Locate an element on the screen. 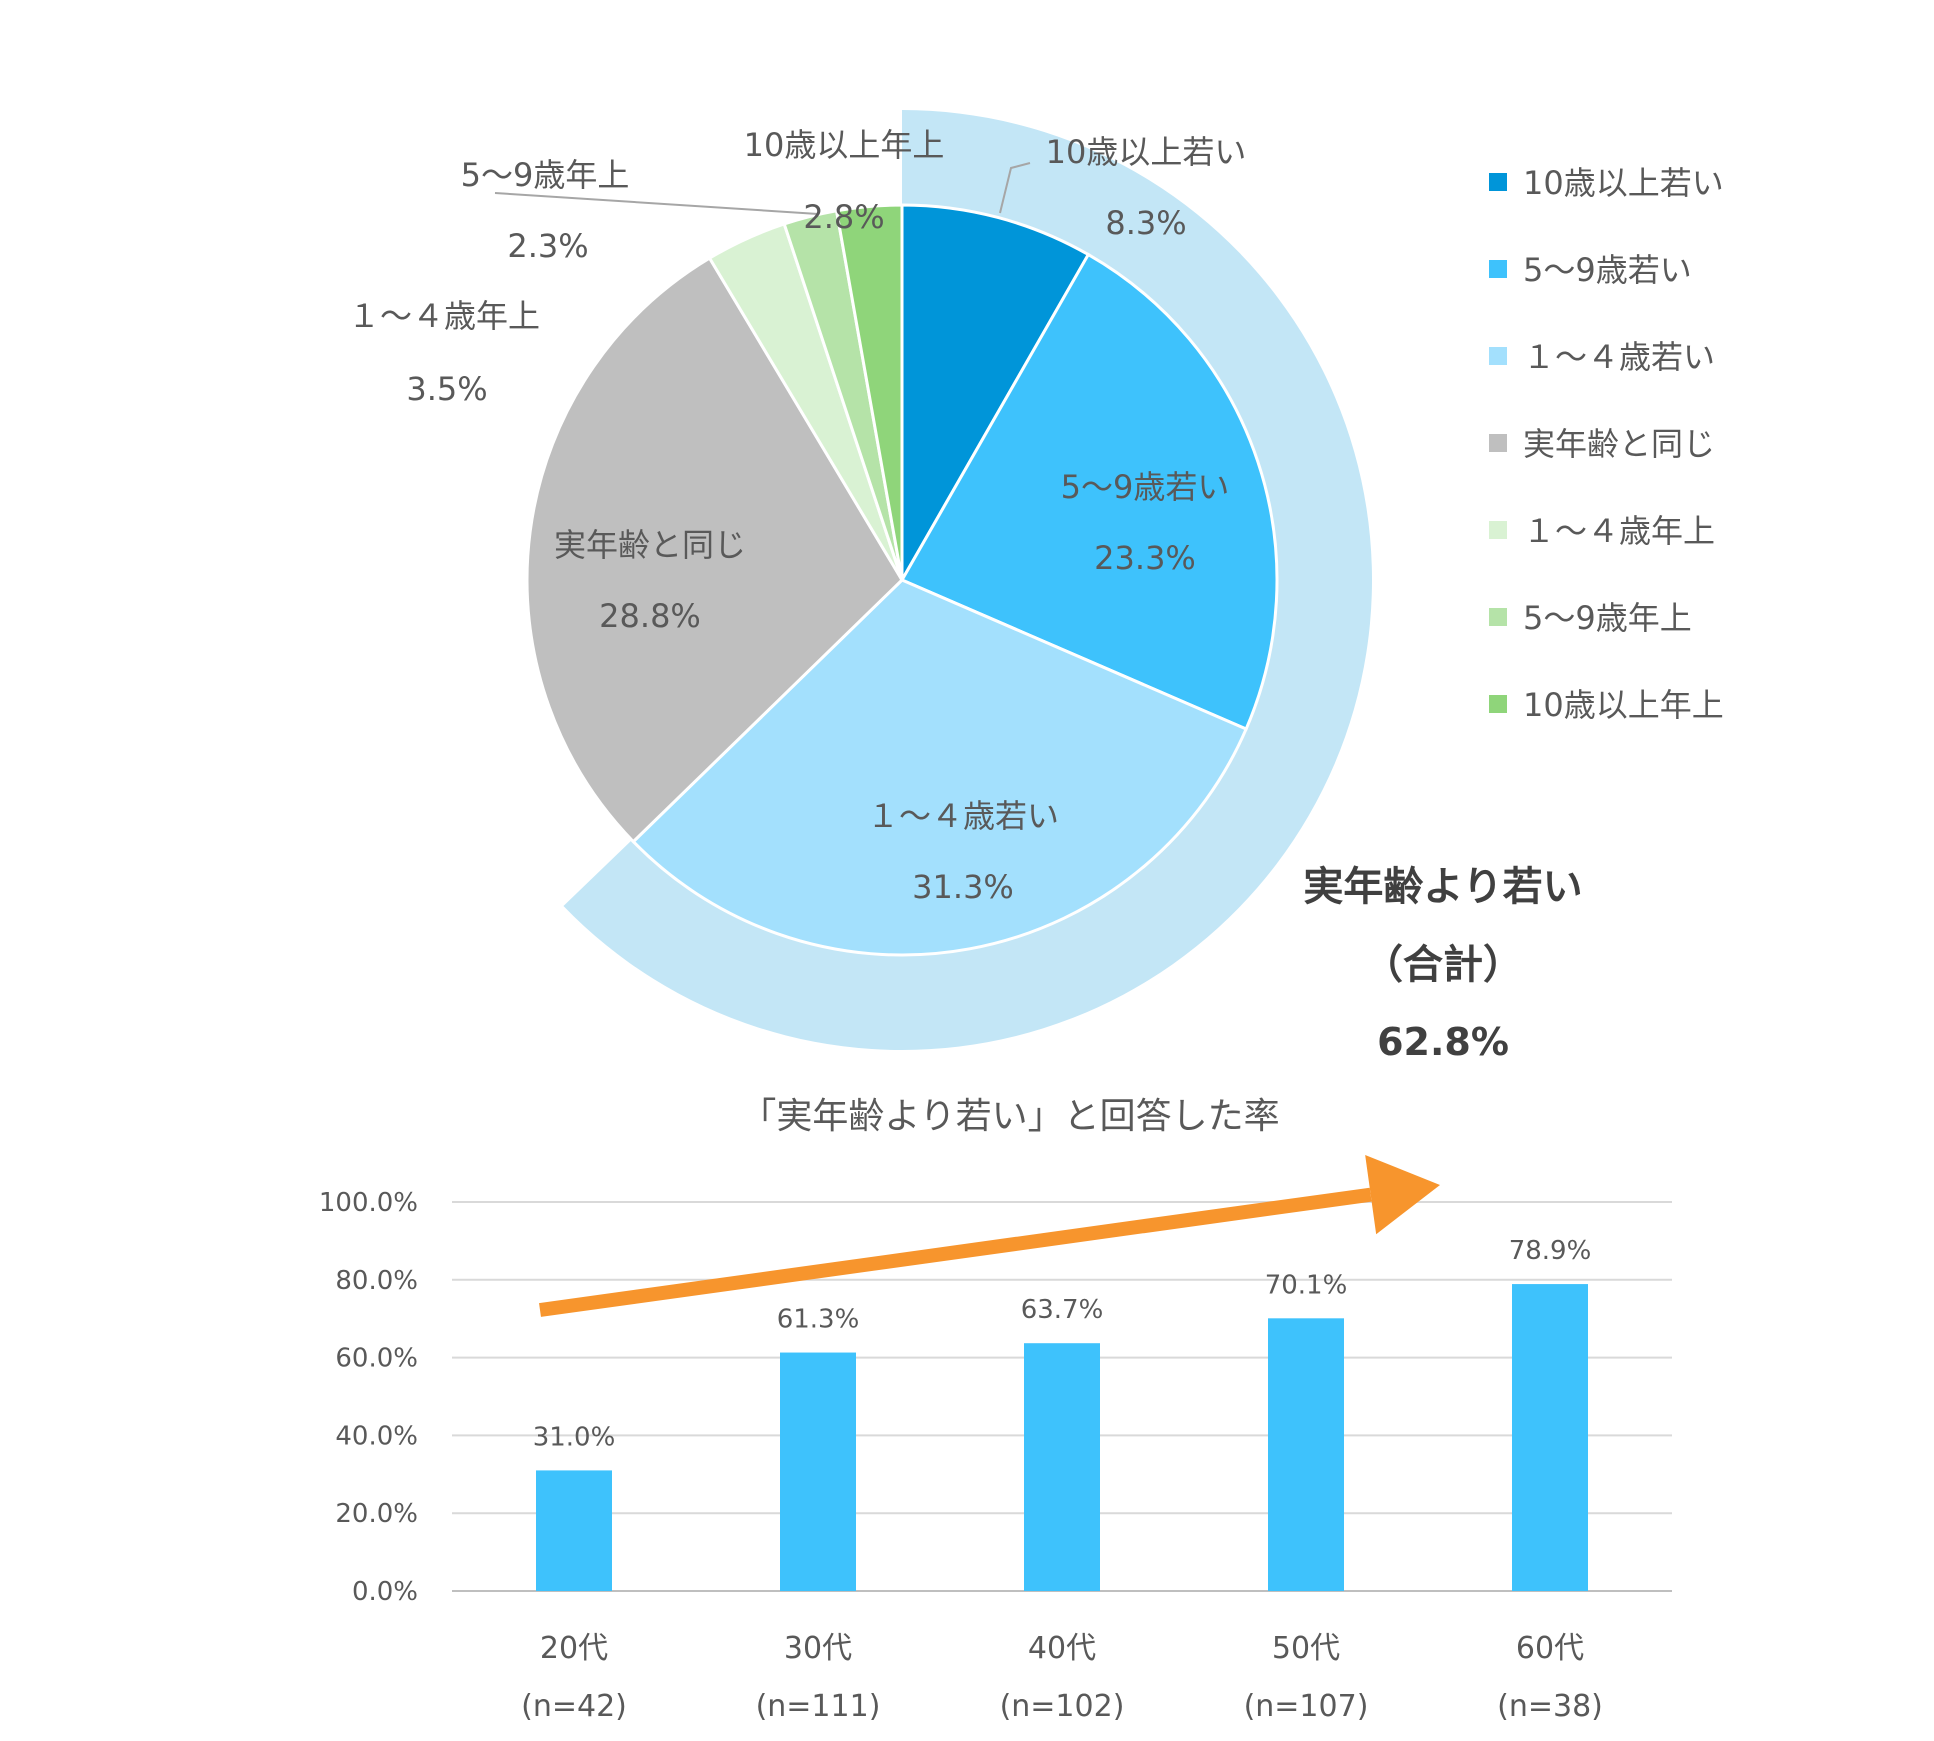  x-sample-size-2: (n=111) is located at coordinates (818, 1706).